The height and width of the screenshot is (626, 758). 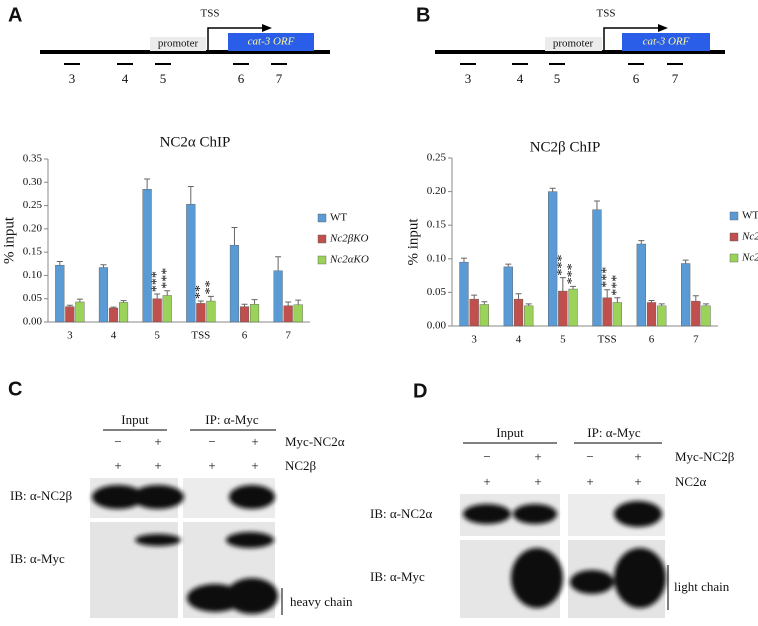 What do you see at coordinates (750, 216) in the screenshot?
I see `legend-label: WT` at bounding box center [750, 216].